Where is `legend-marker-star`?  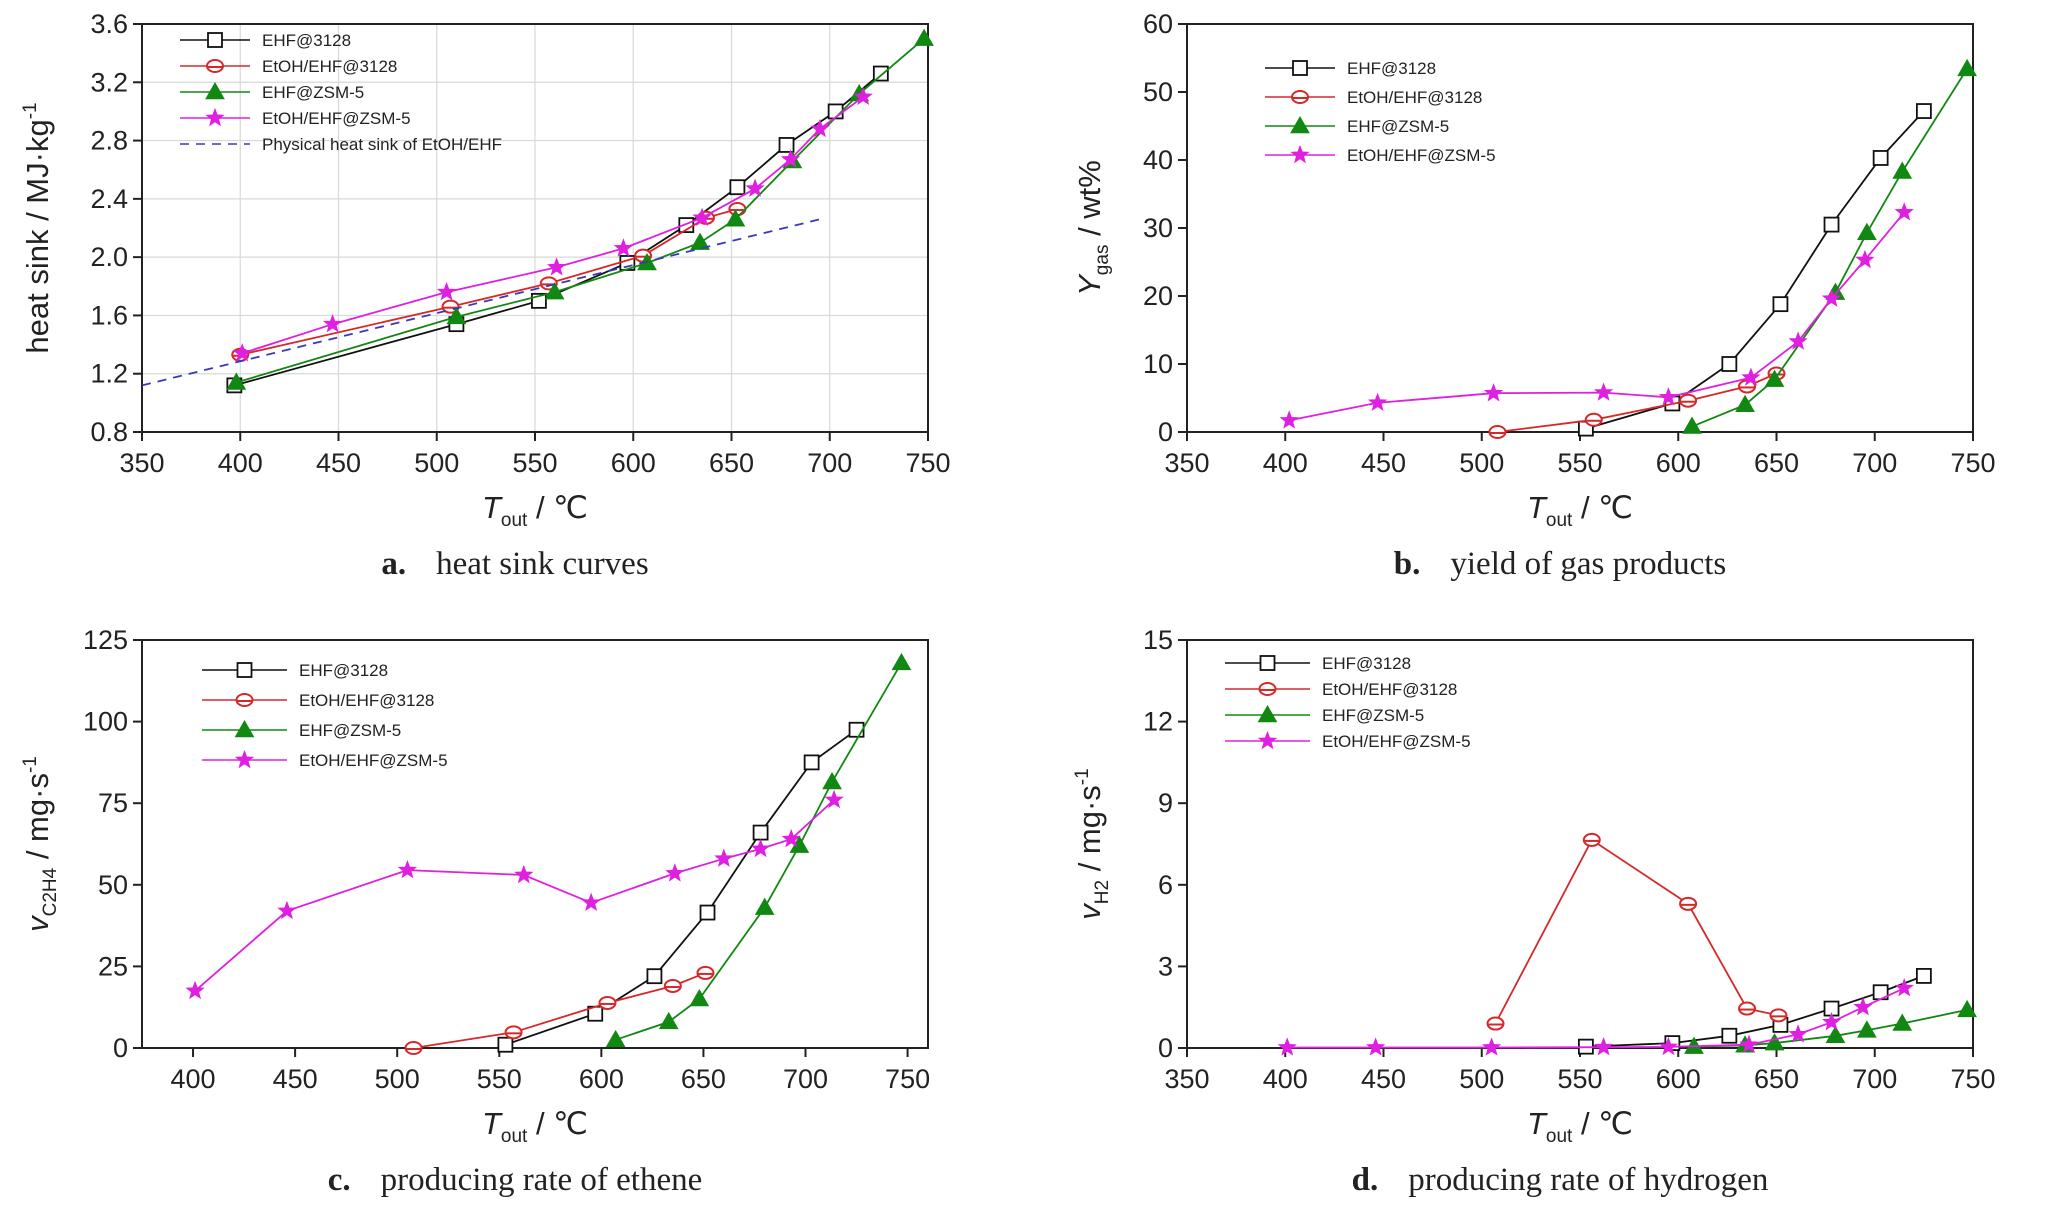
legend-marker-star is located at coordinates (244, 759).